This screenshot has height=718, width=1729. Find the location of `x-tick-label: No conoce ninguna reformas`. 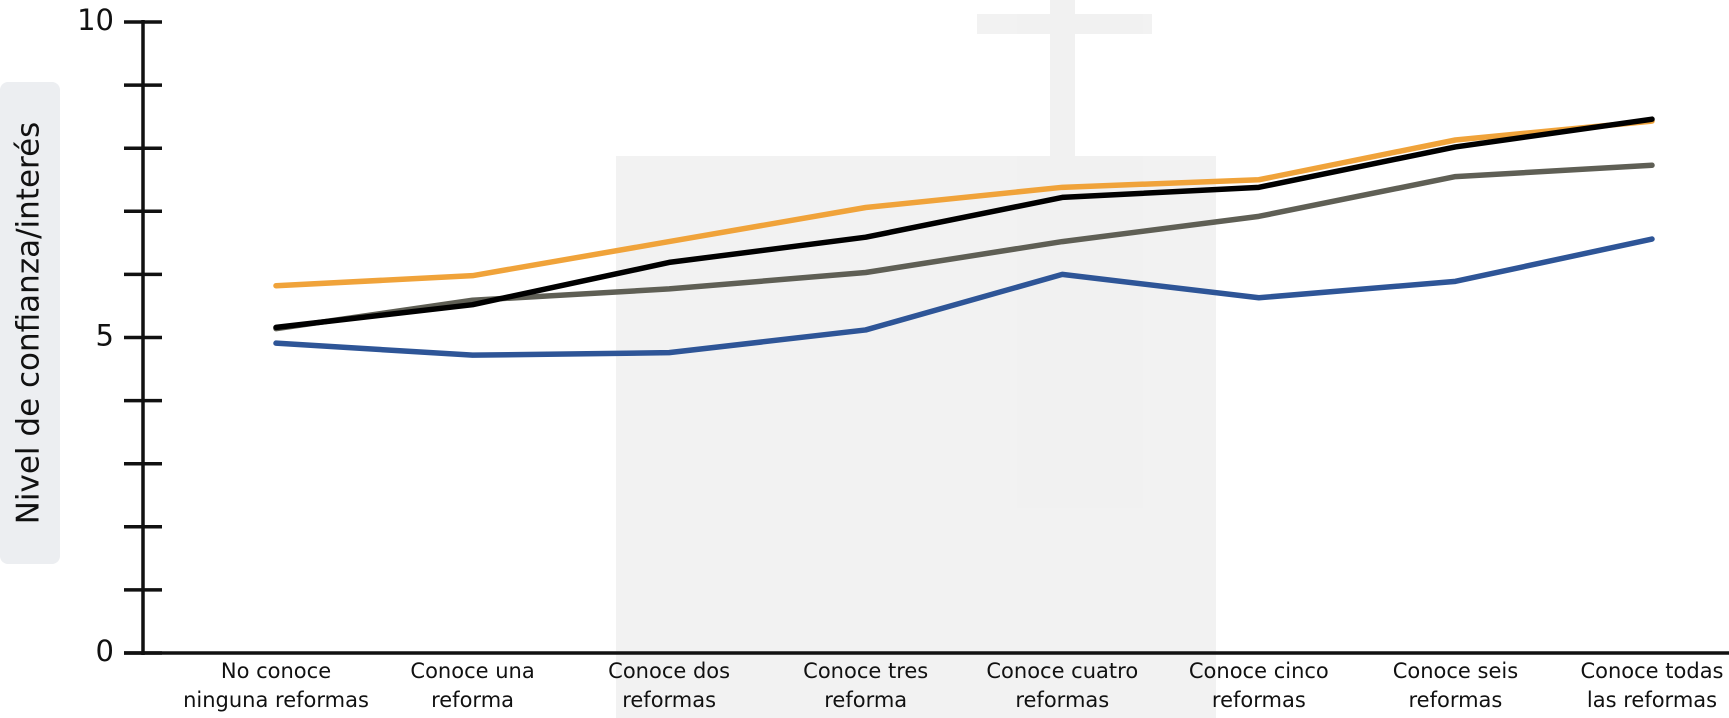

x-tick-label: No conoce ninguna reformas is located at coordinates (276, 685).